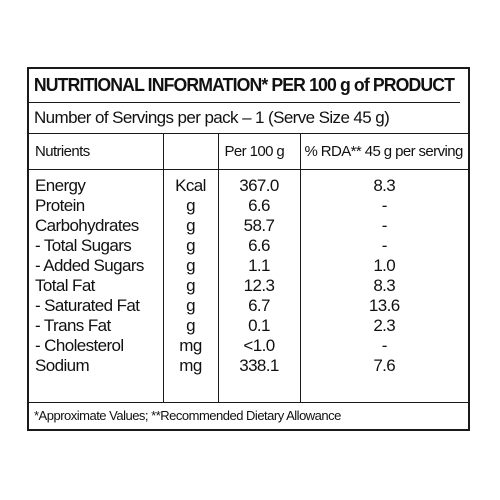 The height and width of the screenshot is (500, 500). Describe the element at coordinates (384, 265) in the screenshot. I see `nutrient-rda: 1.0` at that location.